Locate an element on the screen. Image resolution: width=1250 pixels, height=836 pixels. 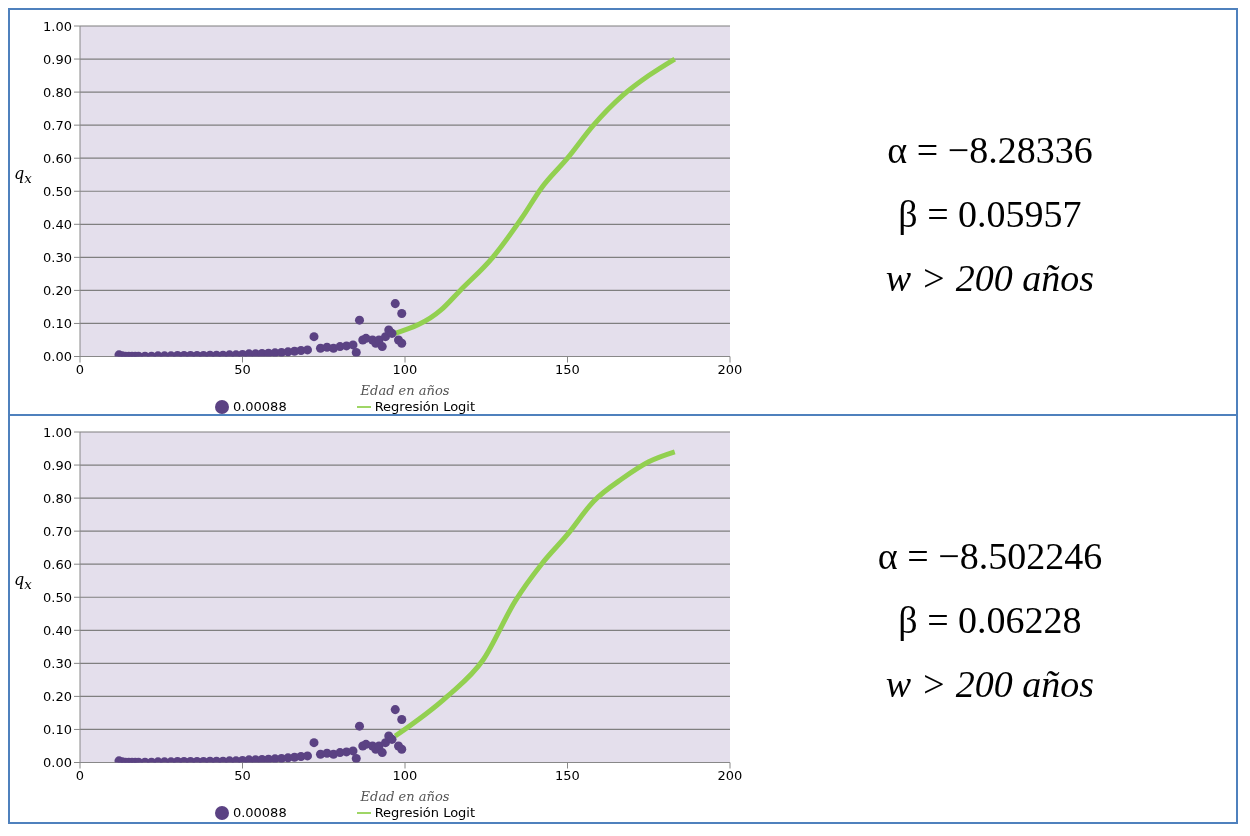
text: β = 0.06228 is located at coordinates (990, 620).